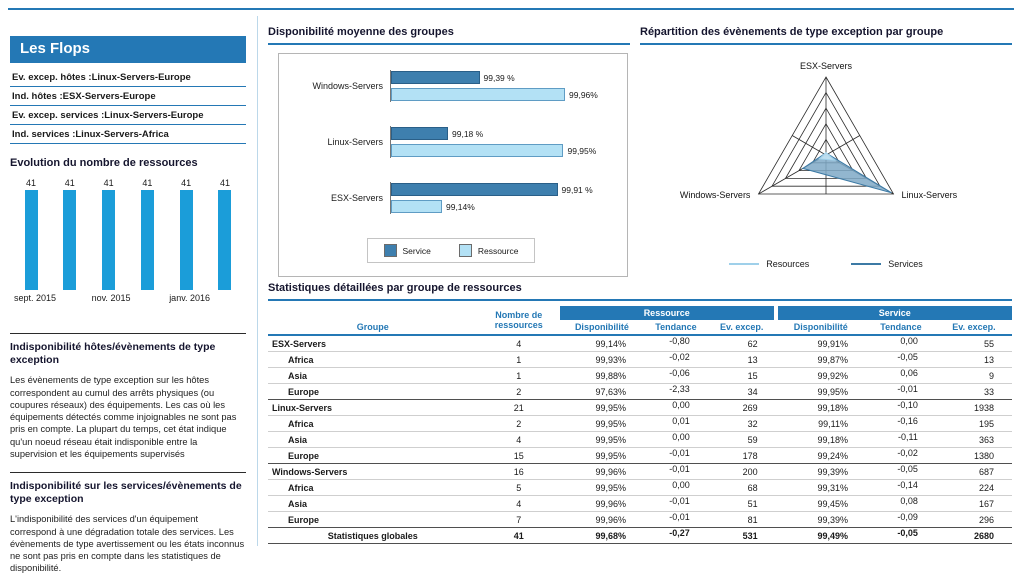 The height and width of the screenshot is (585, 1022). What do you see at coordinates (901, 487) in the screenshot?
I see `cell-tendance: -0,14` at bounding box center [901, 487].